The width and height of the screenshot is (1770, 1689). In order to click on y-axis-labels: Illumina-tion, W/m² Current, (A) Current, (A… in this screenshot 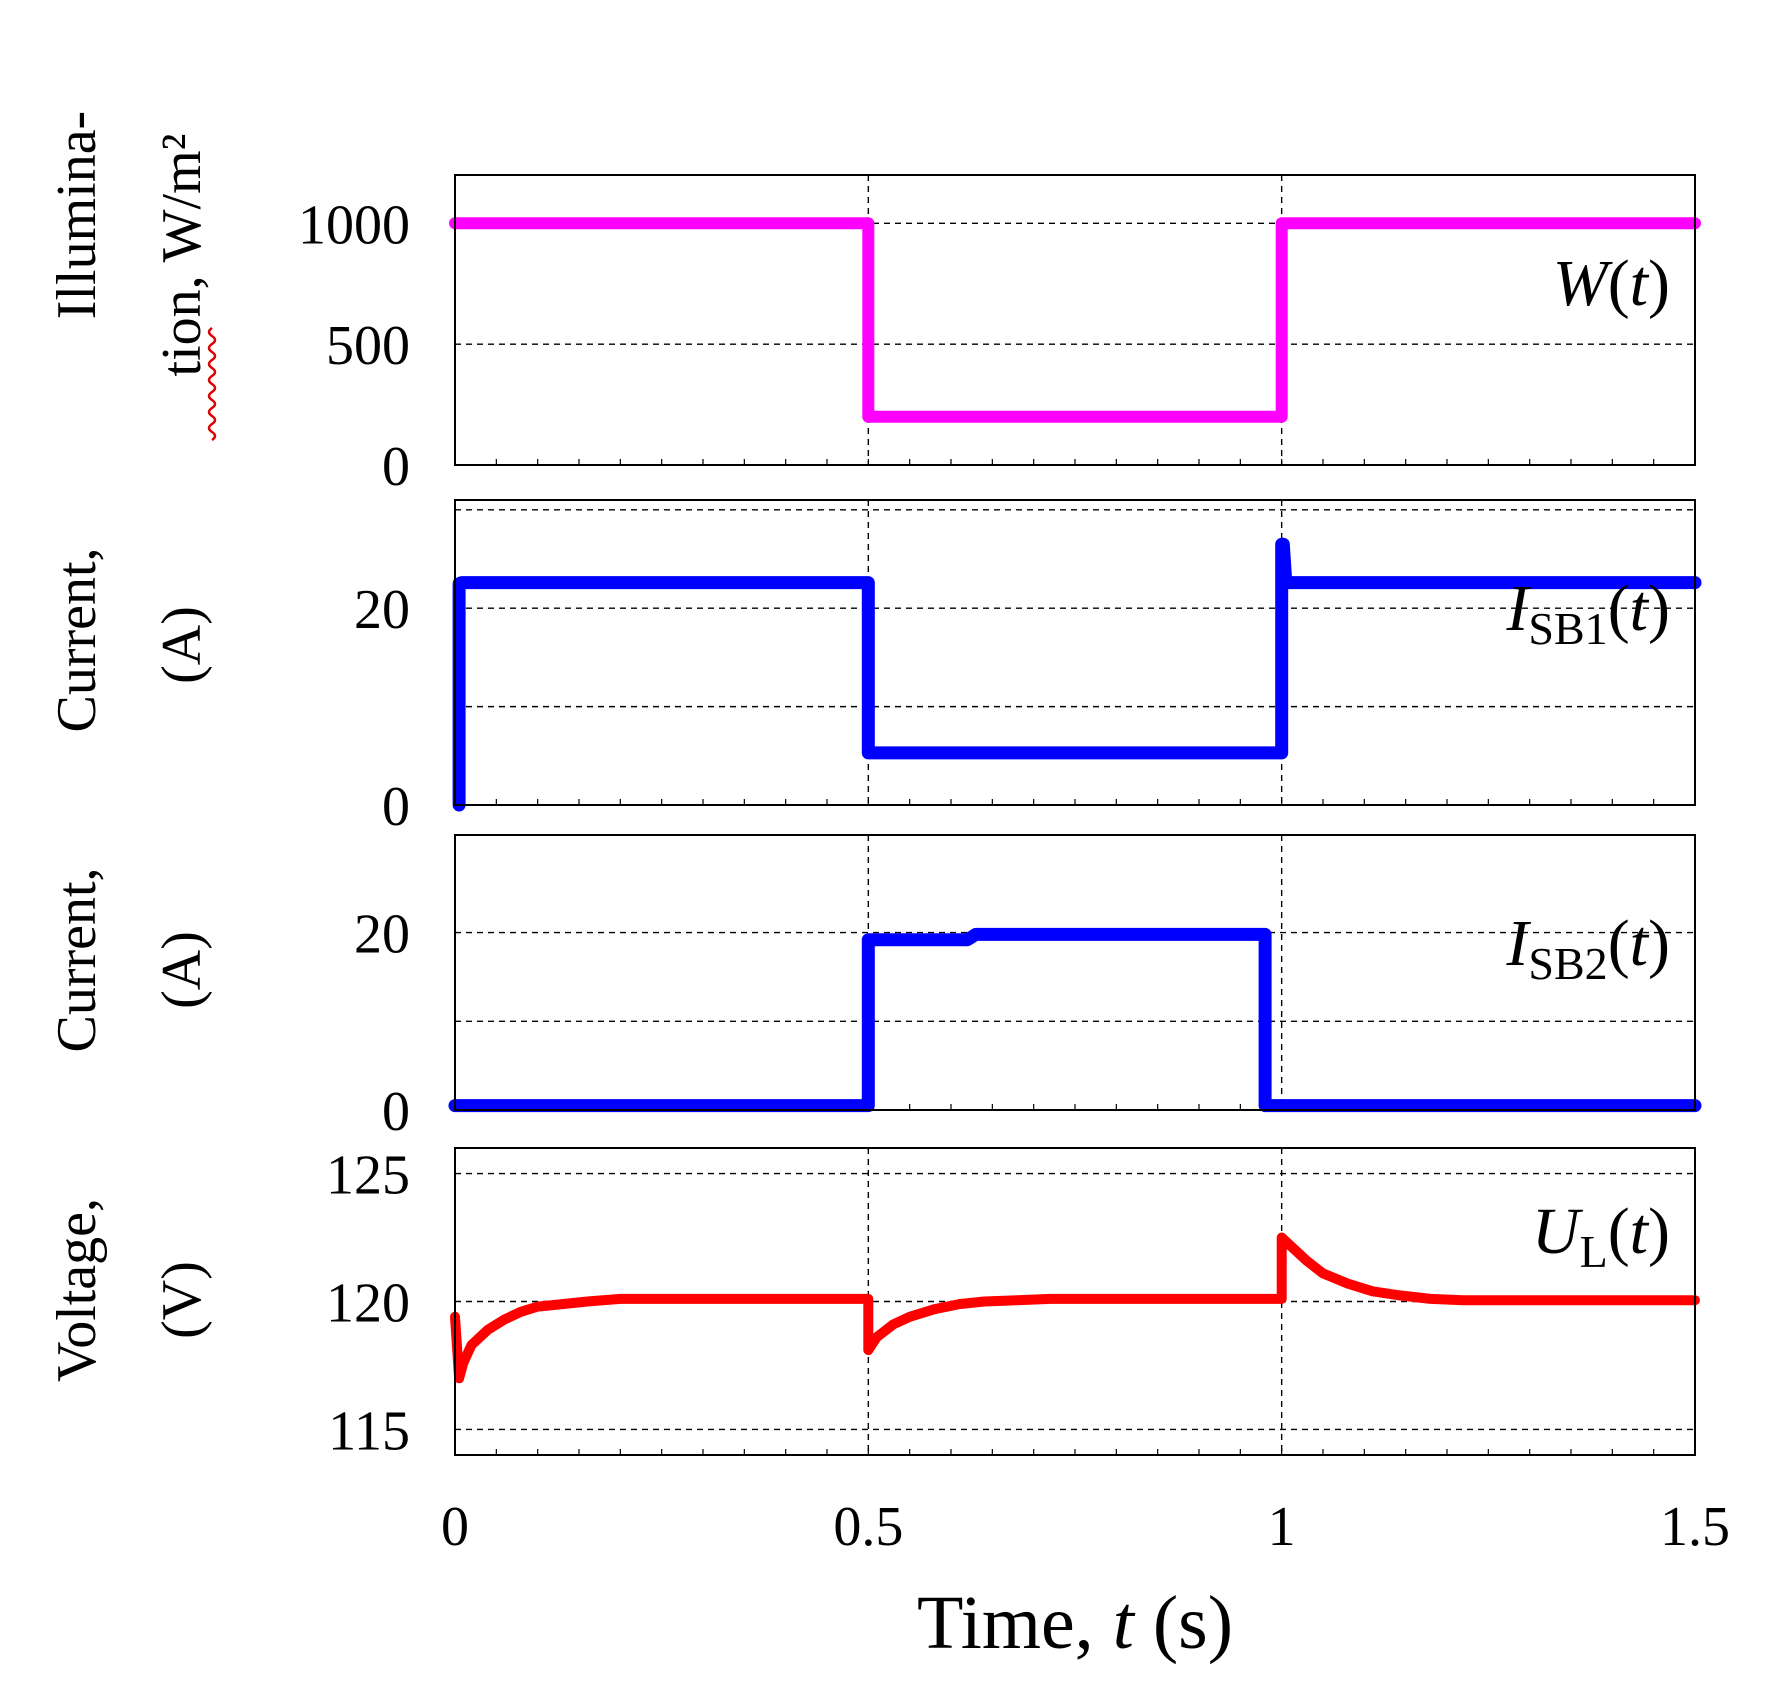, I will do `click(131, 746)`.